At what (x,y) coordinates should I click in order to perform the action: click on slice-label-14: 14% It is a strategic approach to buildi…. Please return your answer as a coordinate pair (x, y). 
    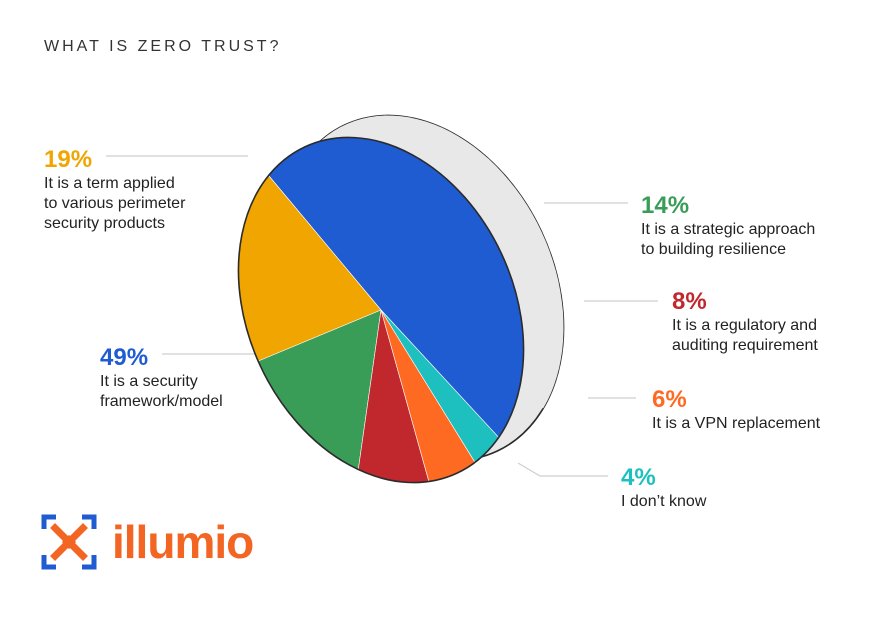
    Looking at the image, I should click on (728, 226).